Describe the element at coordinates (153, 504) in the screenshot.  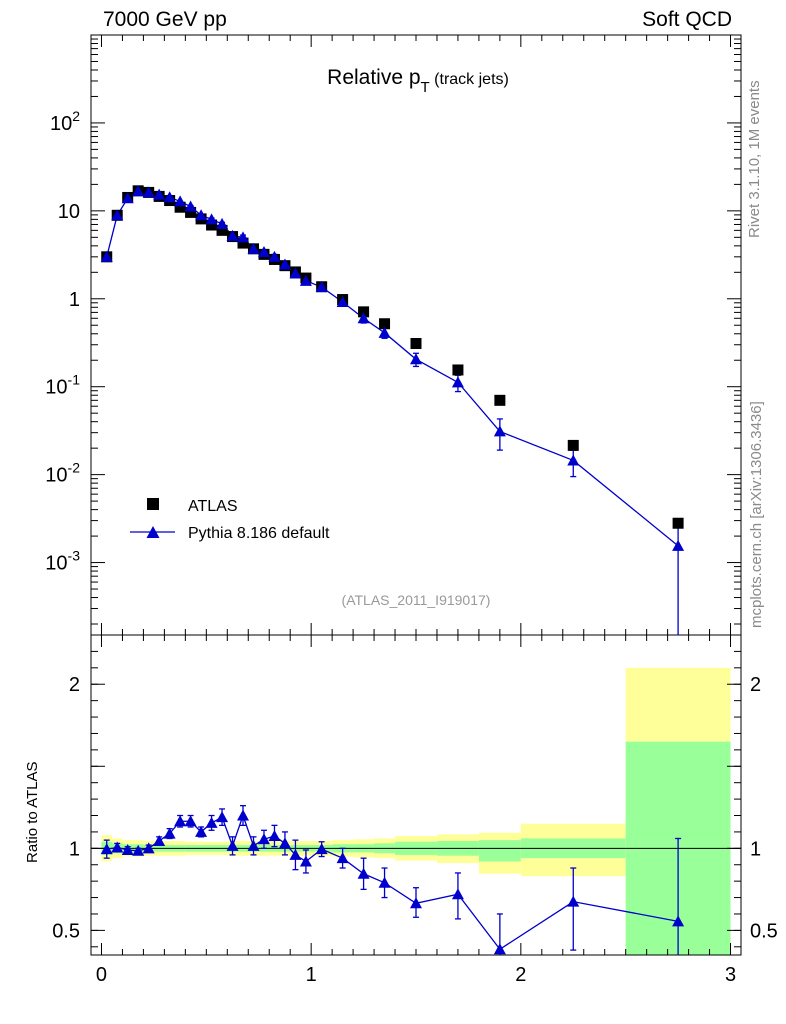
I see `legend-atlas-marker` at that location.